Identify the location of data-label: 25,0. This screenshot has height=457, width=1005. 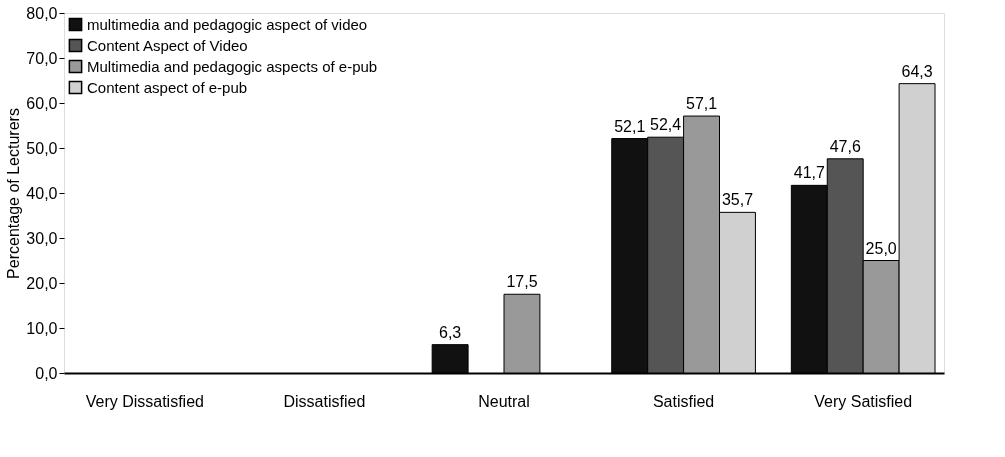
(881, 248).